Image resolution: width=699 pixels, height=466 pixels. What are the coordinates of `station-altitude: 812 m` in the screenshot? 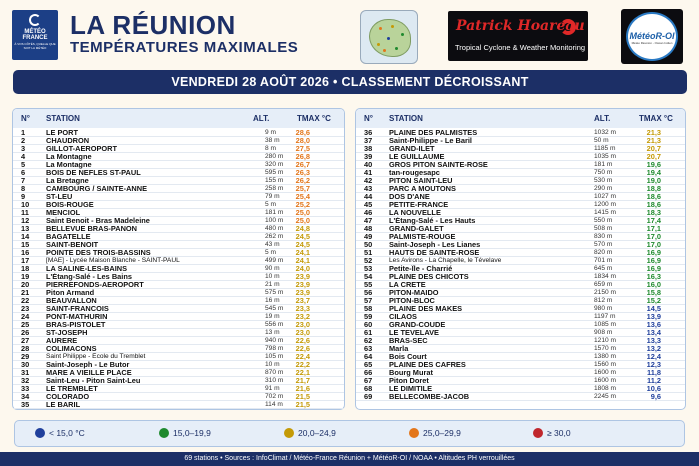 It's located at (603, 300).